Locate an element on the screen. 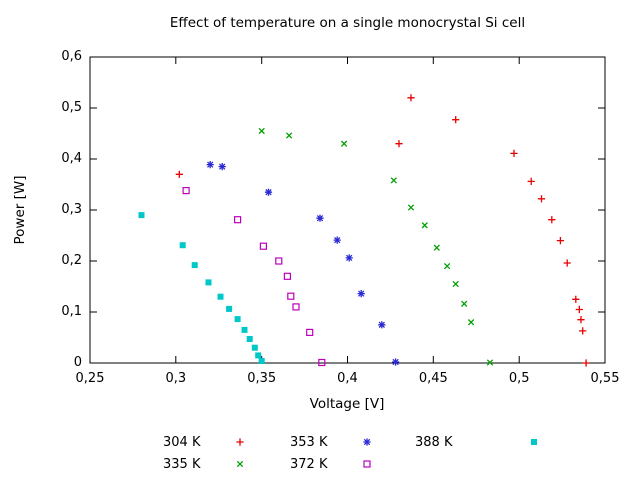  y-tick-label: 0,4 is located at coordinates (71, 158).